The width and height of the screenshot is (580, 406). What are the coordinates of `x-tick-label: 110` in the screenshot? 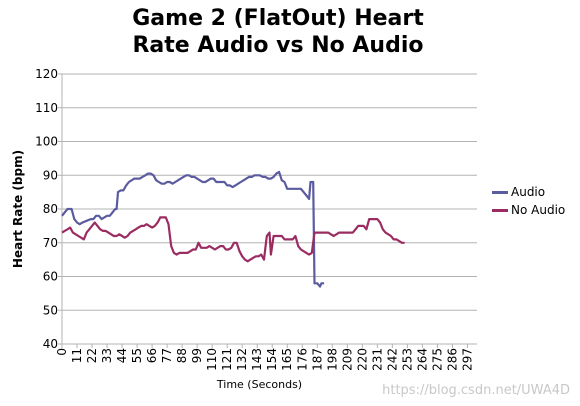 It's located at (212, 359).